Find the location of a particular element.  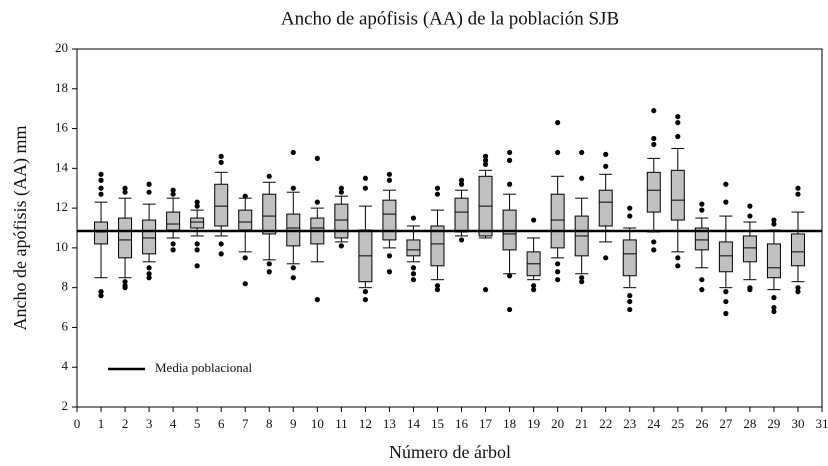

x-tick-label: 10 is located at coordinates (317, 423).